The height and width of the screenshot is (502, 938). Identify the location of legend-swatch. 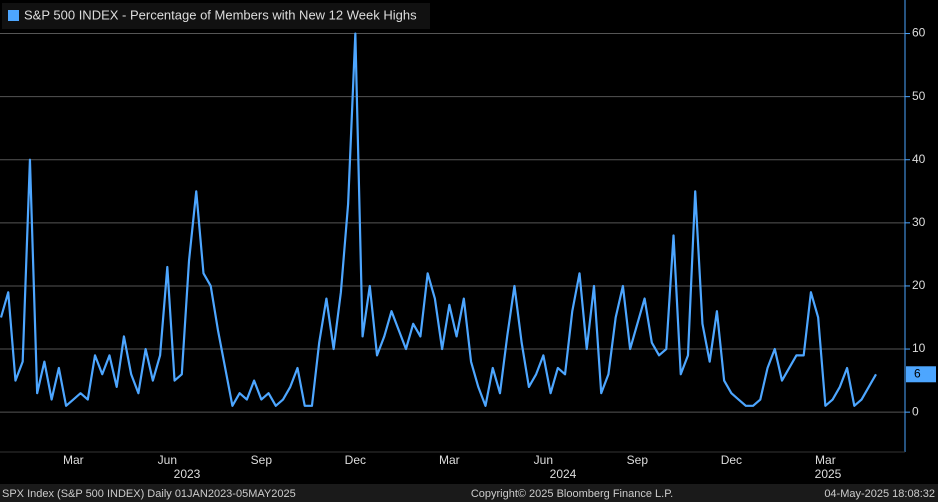
(13, 15).